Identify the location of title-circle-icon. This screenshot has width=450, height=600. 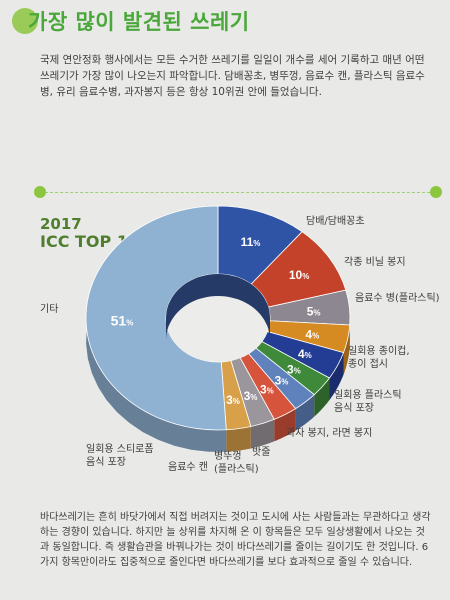
(25, 21).